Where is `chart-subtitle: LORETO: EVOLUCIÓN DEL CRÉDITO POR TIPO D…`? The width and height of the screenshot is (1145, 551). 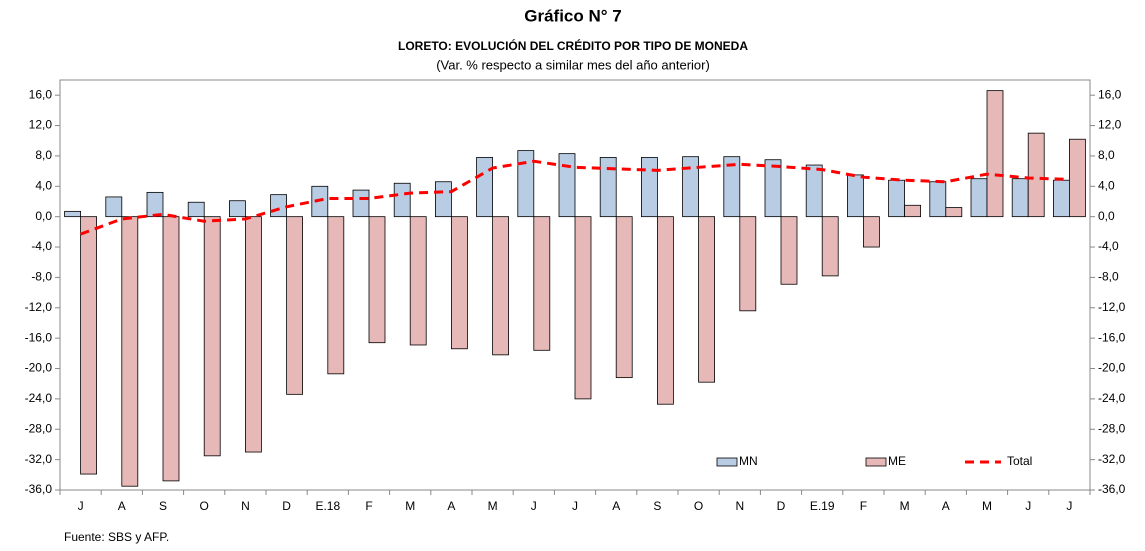 chart-subtitle: LORETO: EVOLUCIÓN DEL CRÉDITO POR TIPO D… is located at coordinates (573, 45).